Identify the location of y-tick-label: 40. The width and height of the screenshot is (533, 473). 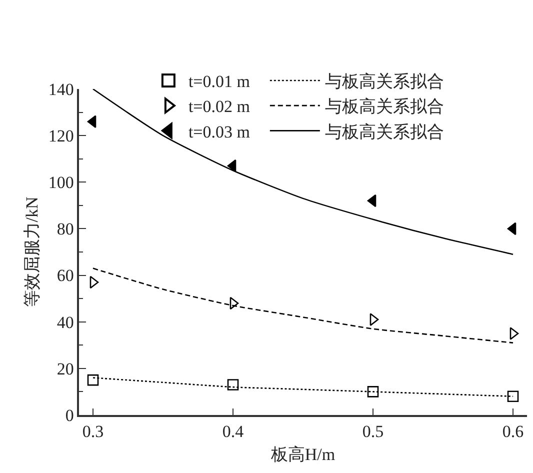
(65, 322).